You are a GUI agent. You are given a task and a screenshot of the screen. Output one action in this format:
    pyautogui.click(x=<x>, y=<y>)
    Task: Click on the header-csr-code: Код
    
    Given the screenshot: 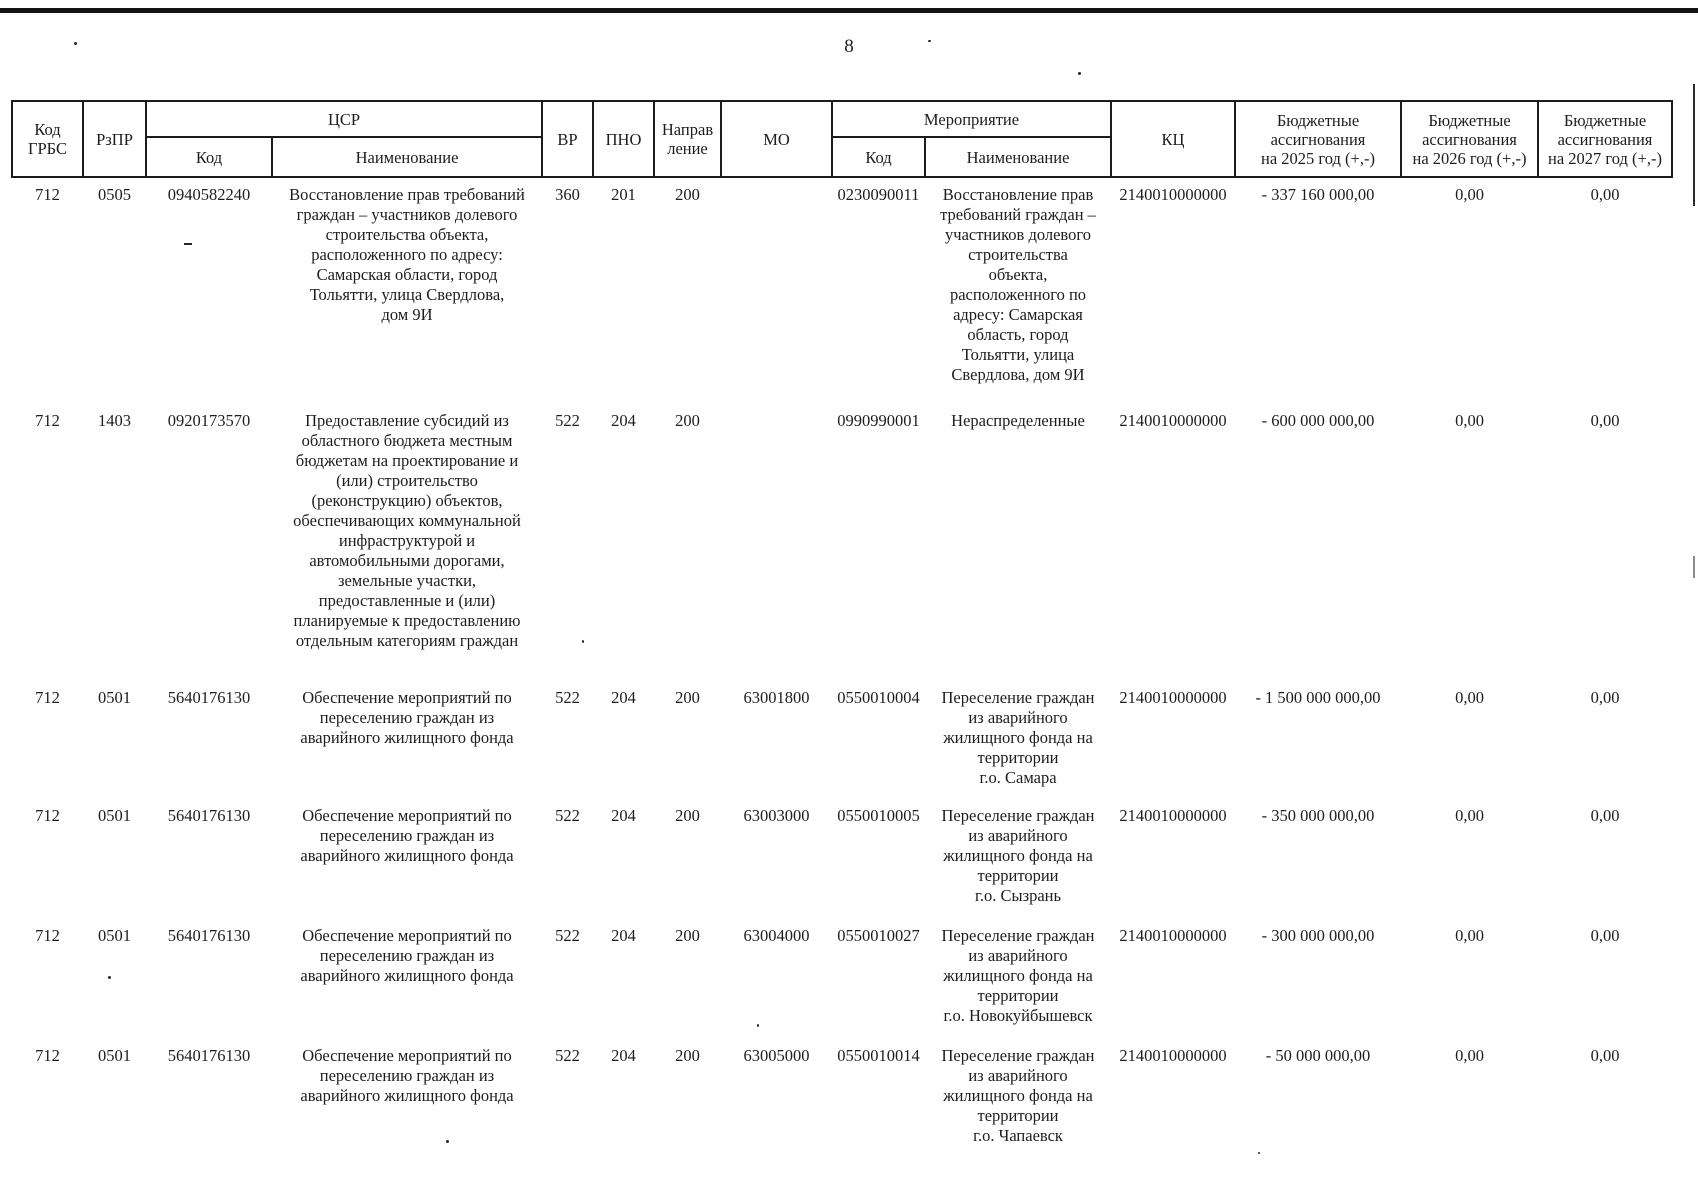 What is the action you would take?
    pyautogui.click(x=209, y=157)
    